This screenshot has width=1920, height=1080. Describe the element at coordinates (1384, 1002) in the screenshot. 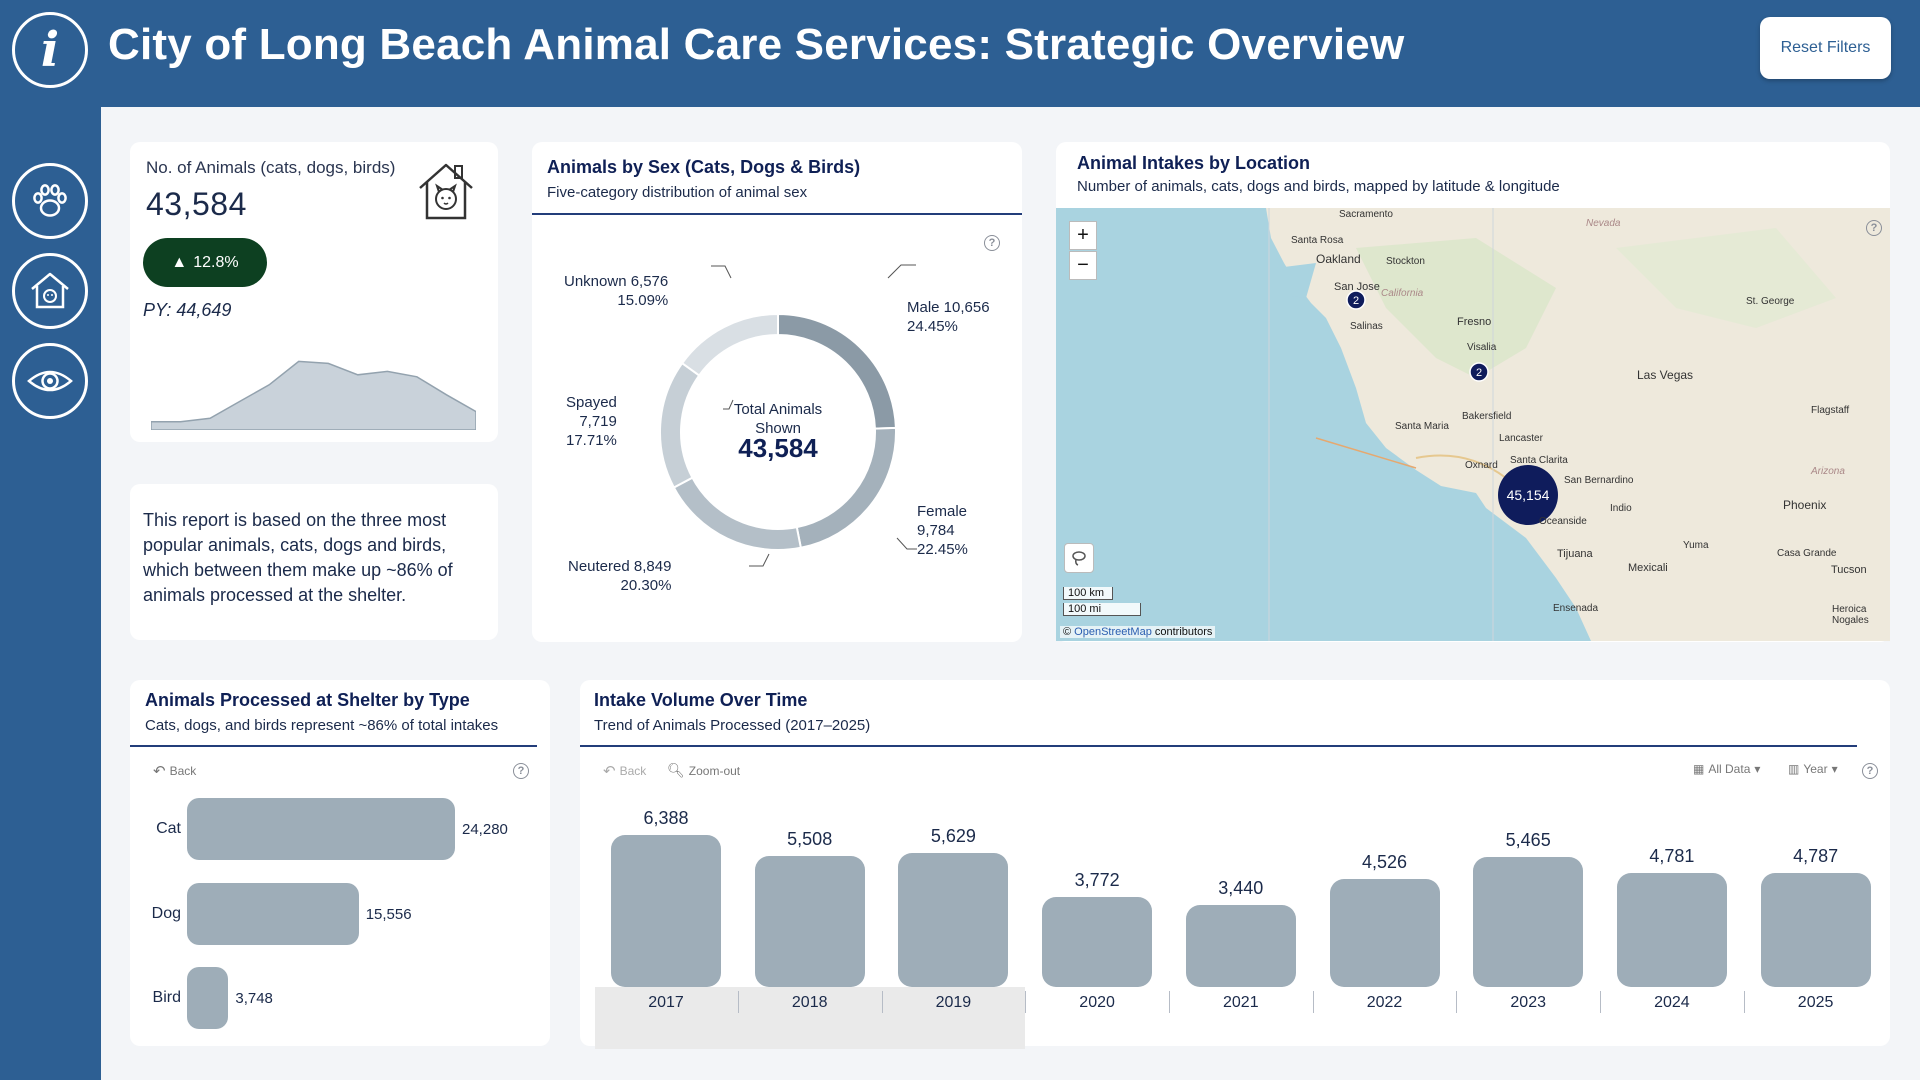

I see `x-axis-year-label: 2022` at that location.